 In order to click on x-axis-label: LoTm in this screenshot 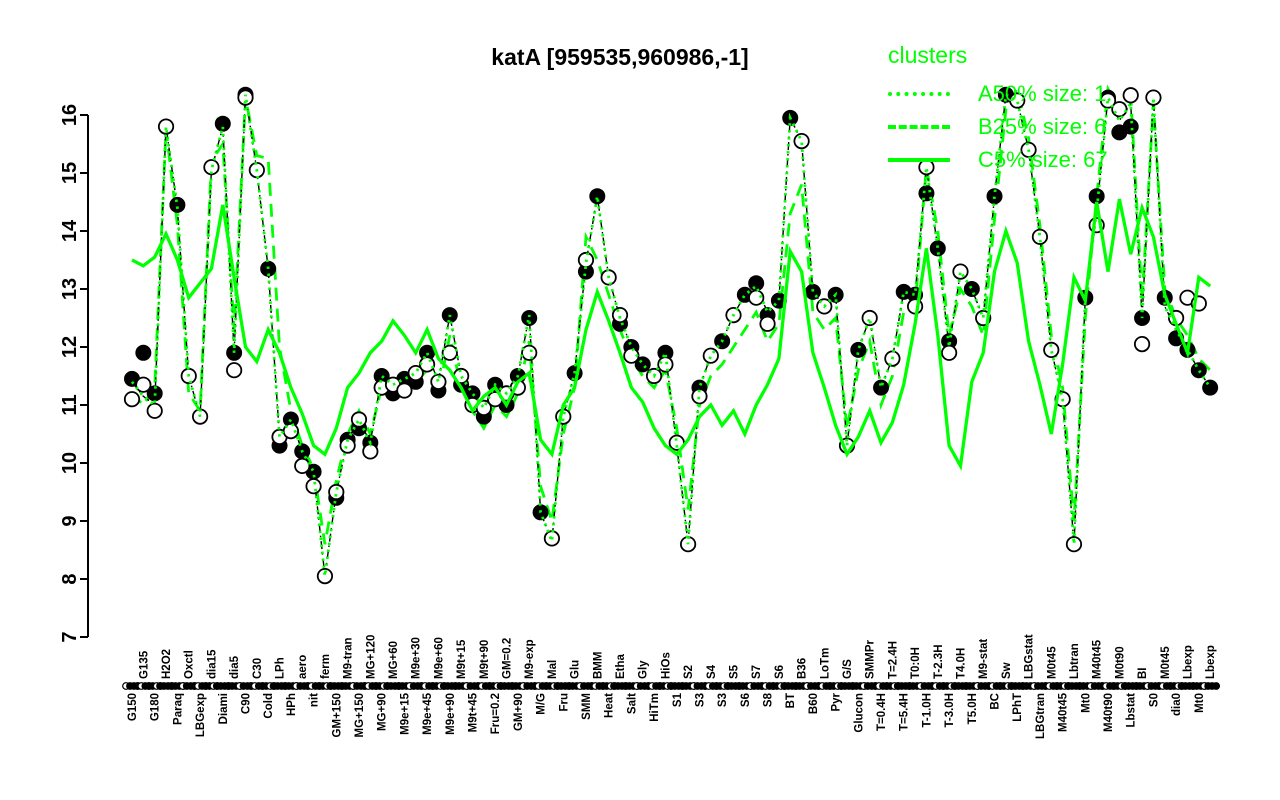, I will do `click(825, 663)`.